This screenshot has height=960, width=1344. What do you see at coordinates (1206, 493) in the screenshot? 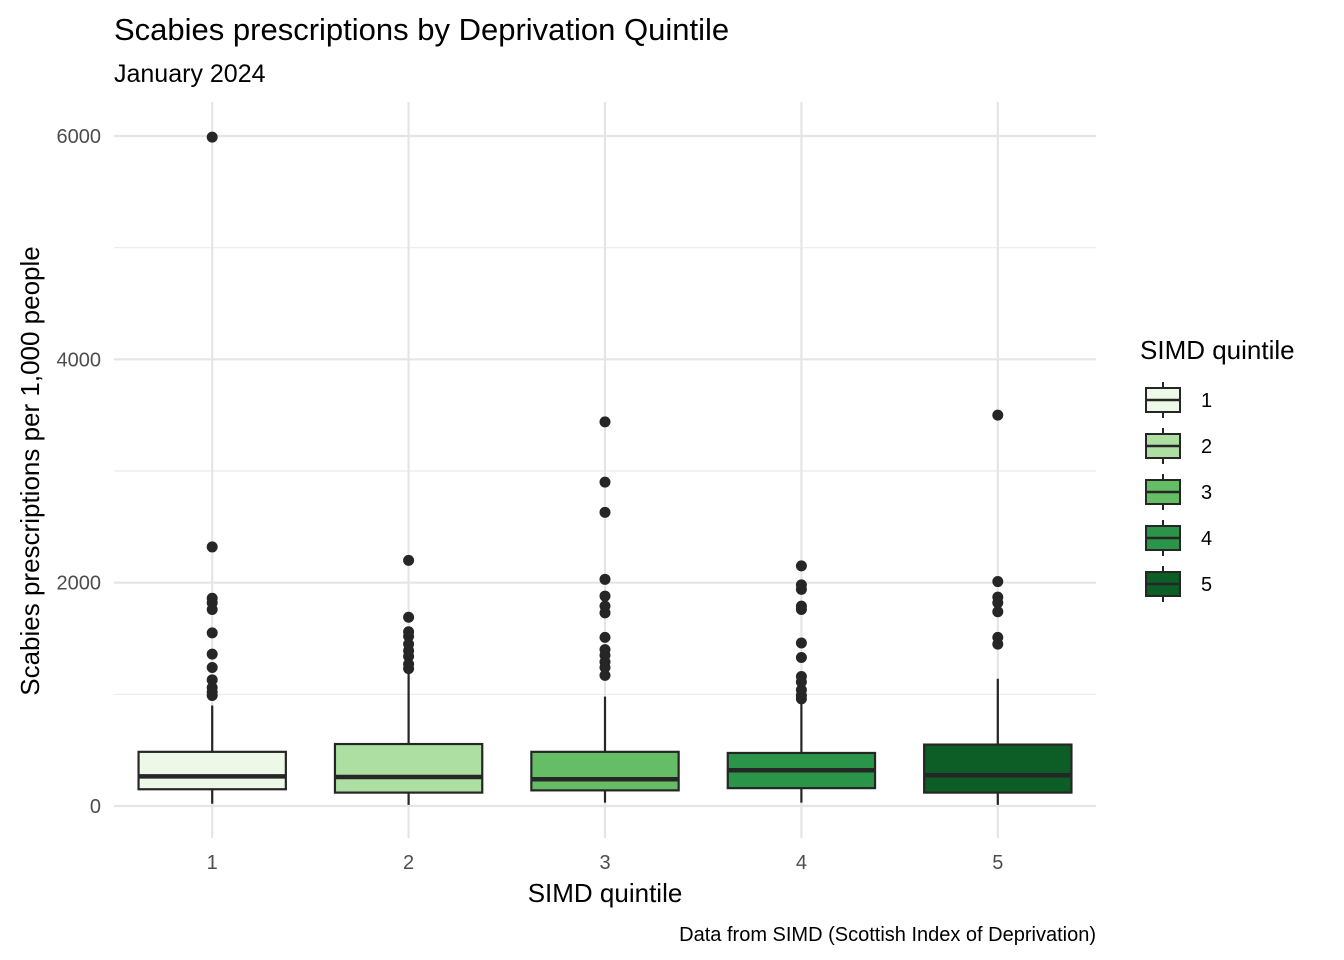
I see `legend-label: 3` at bounding box center [1206, 493].